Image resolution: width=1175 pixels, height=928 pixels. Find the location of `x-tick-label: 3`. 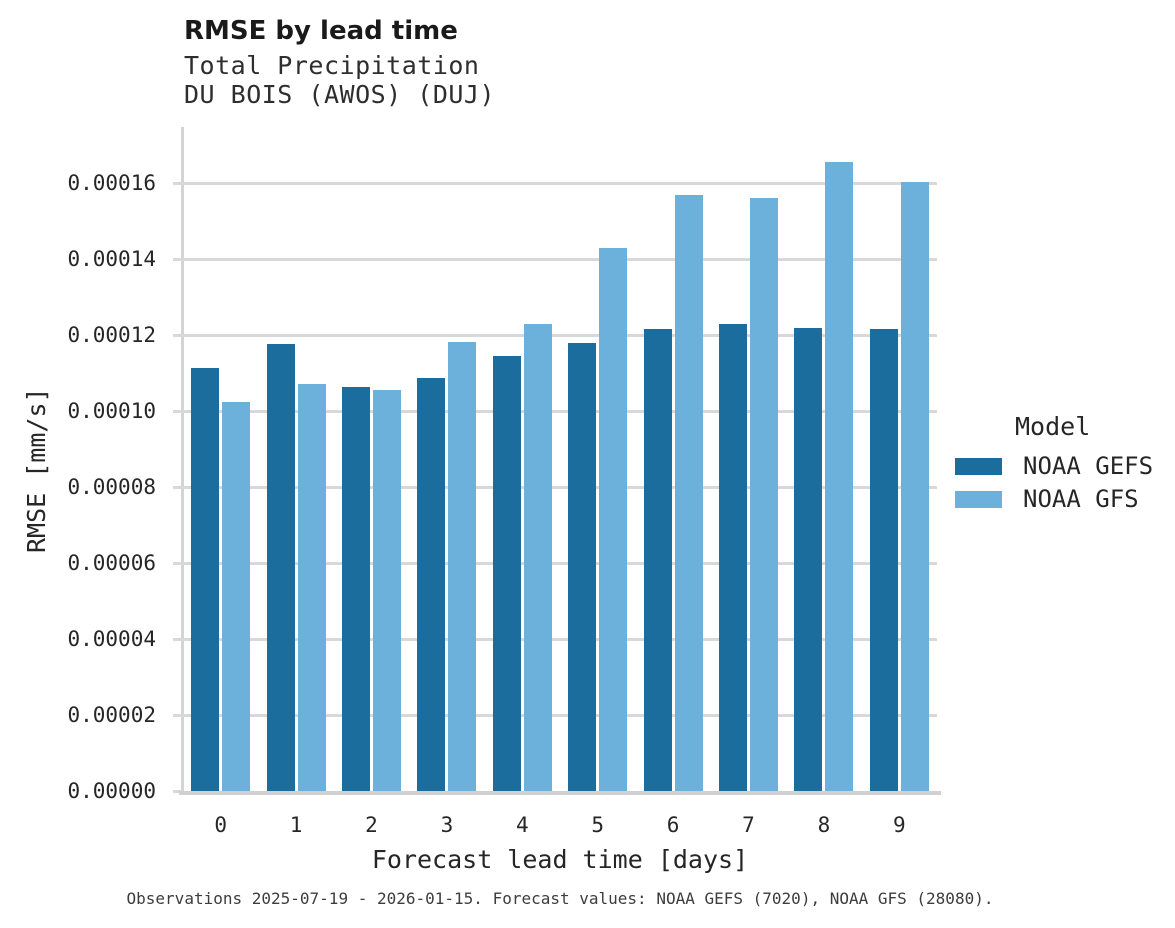

x-tick-label: 3 is located at coordinates (447, 825).